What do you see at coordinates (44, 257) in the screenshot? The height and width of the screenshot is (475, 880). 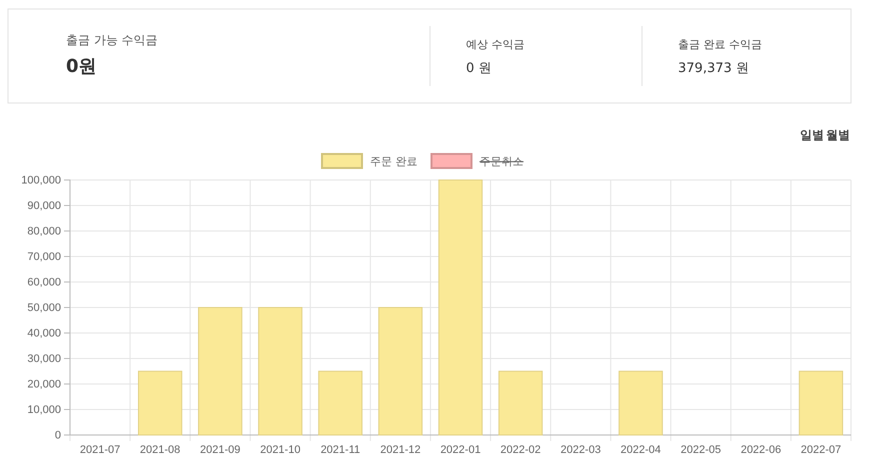 I see `y-tick-label: 70,000` at bounding box center [44, 257].